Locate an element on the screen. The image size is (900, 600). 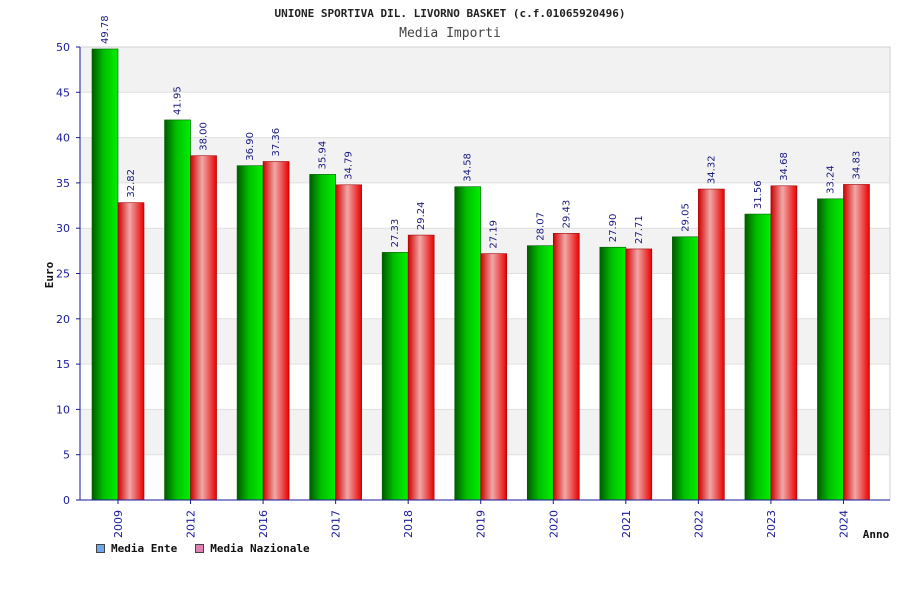
bar-media-nazionale-2016 is located at coordinates (276, 331).